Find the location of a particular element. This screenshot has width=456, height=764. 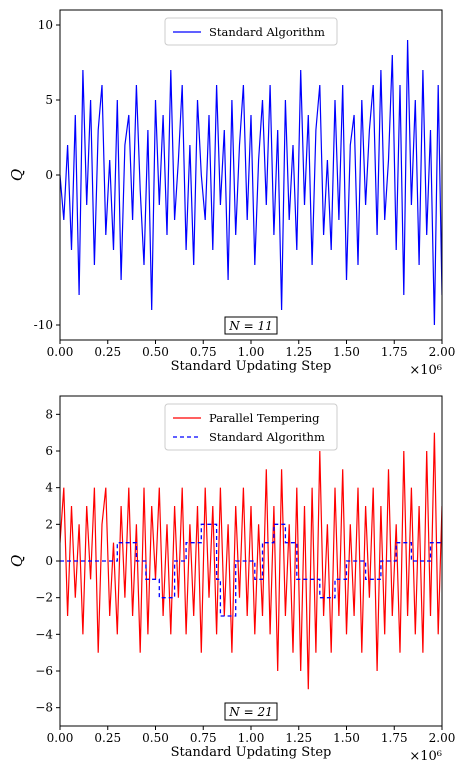

series-line-standard-algorithm is located at coordinates (251, 570).